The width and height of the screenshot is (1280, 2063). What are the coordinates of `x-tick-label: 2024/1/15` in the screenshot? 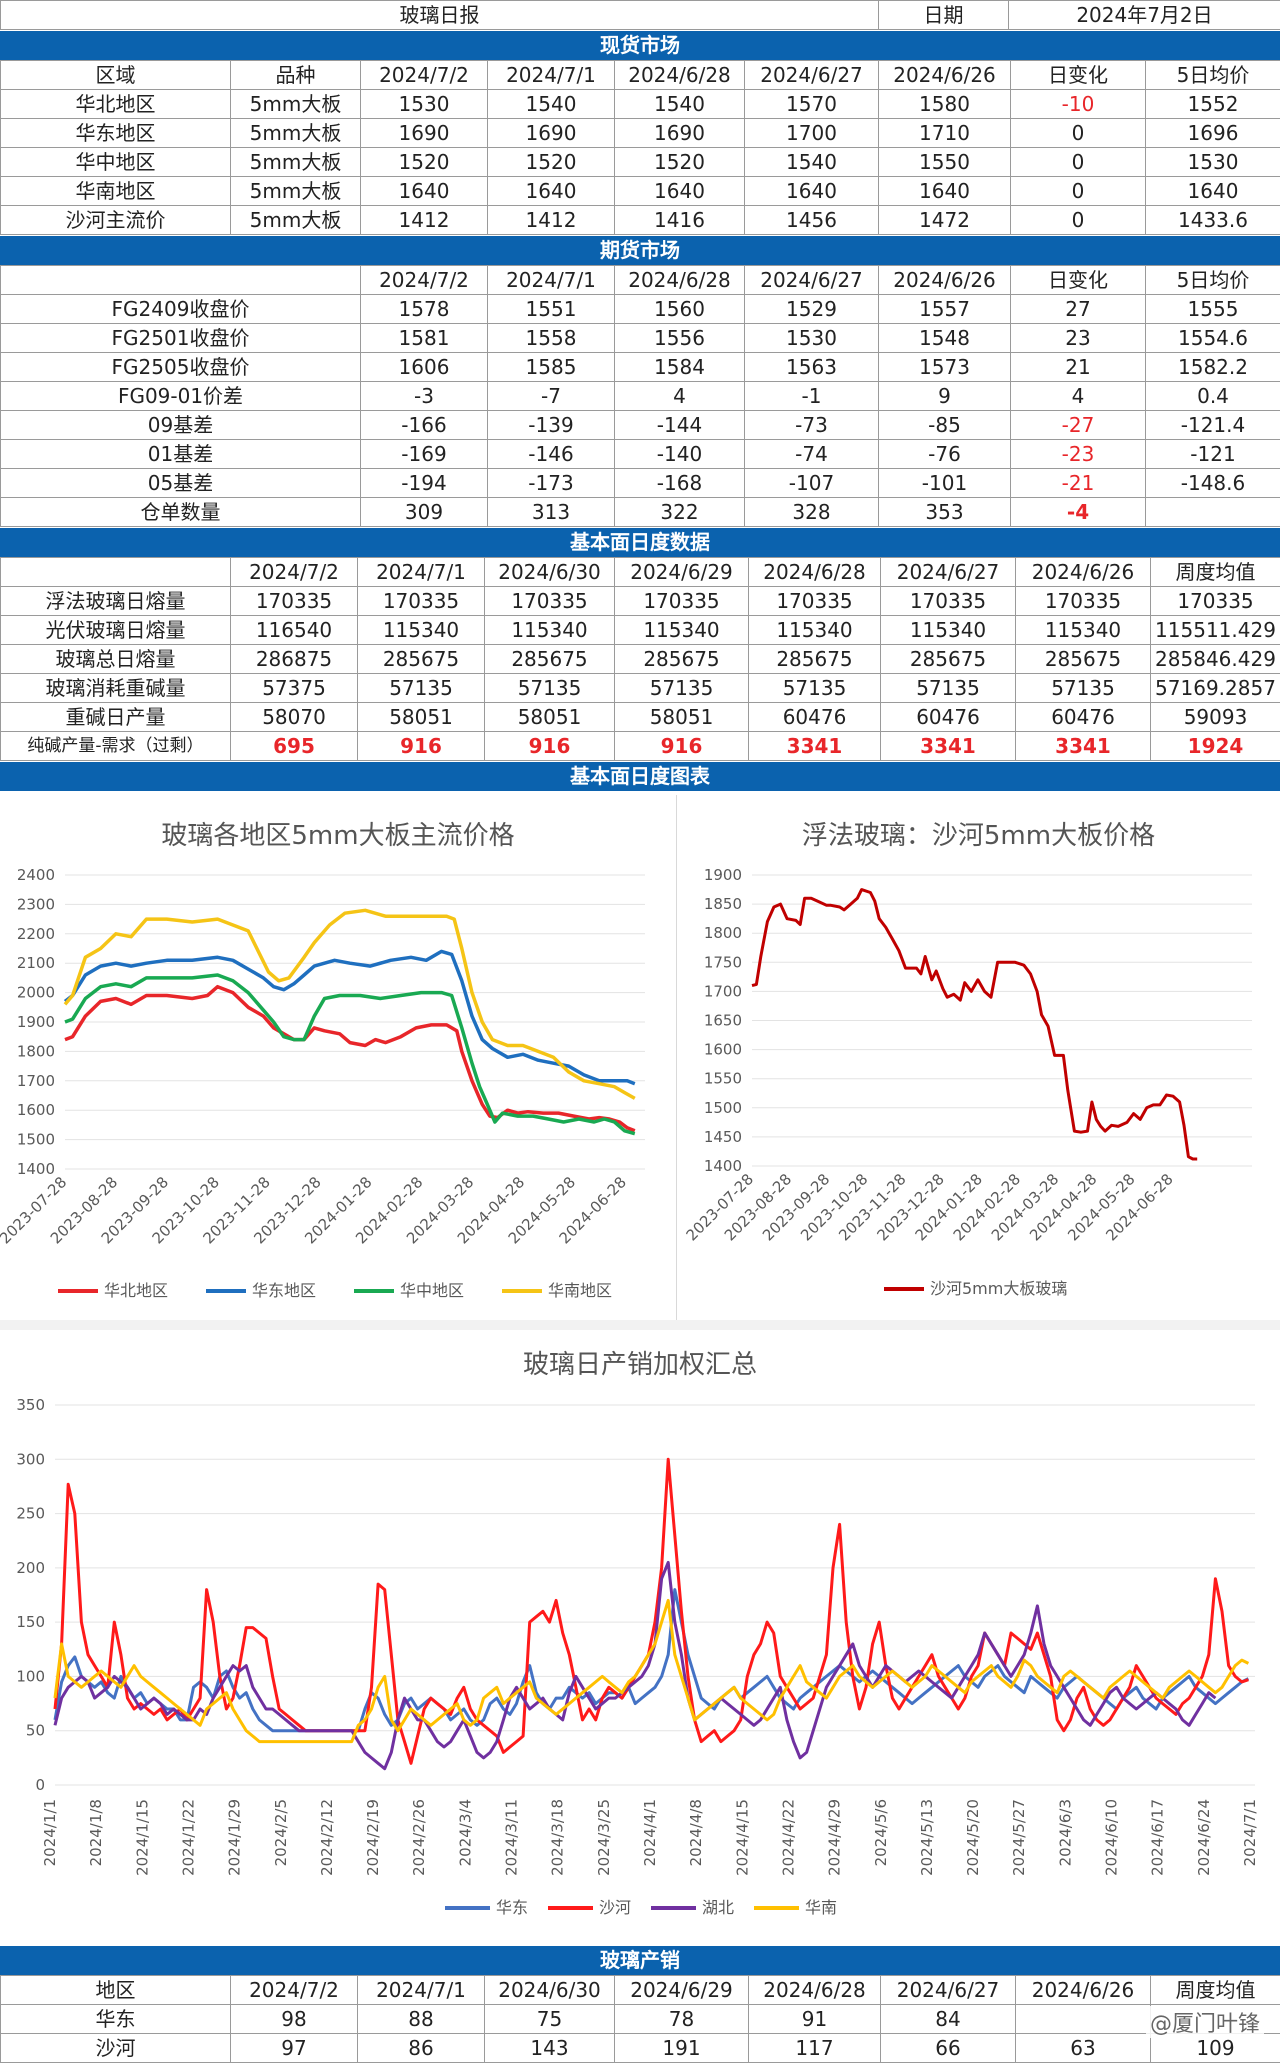 It's located at (142, 1837).